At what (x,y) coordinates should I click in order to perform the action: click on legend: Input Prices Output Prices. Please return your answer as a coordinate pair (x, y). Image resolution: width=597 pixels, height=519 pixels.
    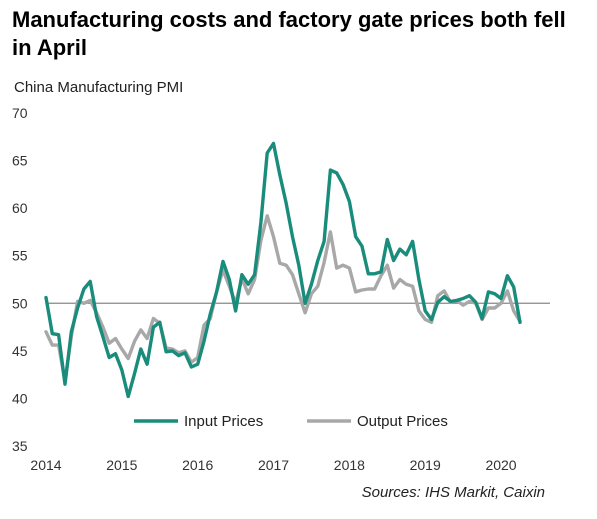
    Looking at the image, I should click on (291, 421).